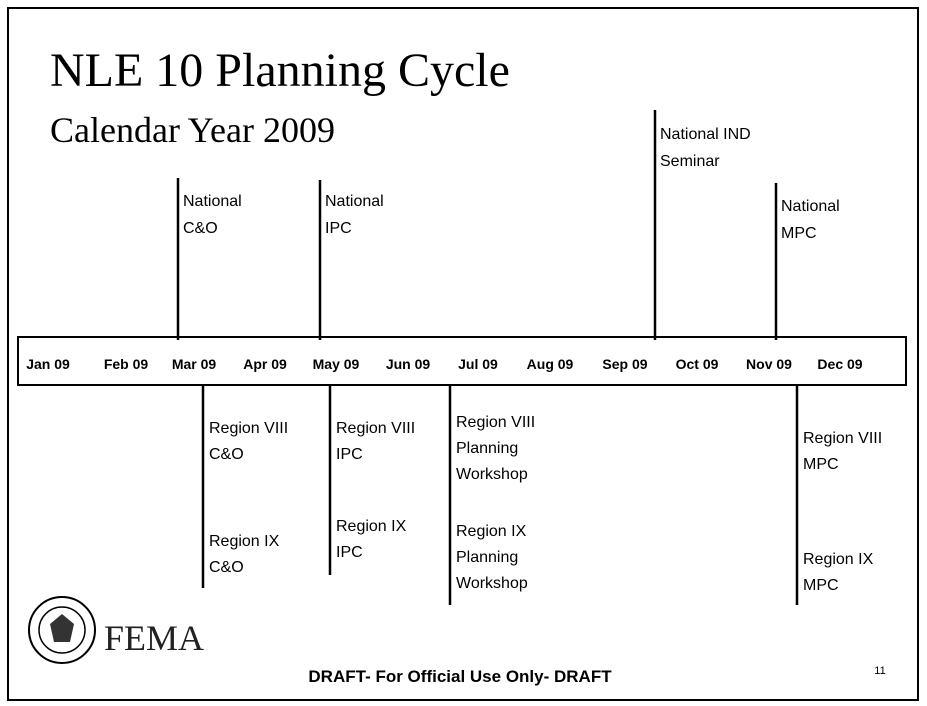  Describe the element at coordinates (126, 364) in the screenshot. I see `month-label: Feb 09` at that location.